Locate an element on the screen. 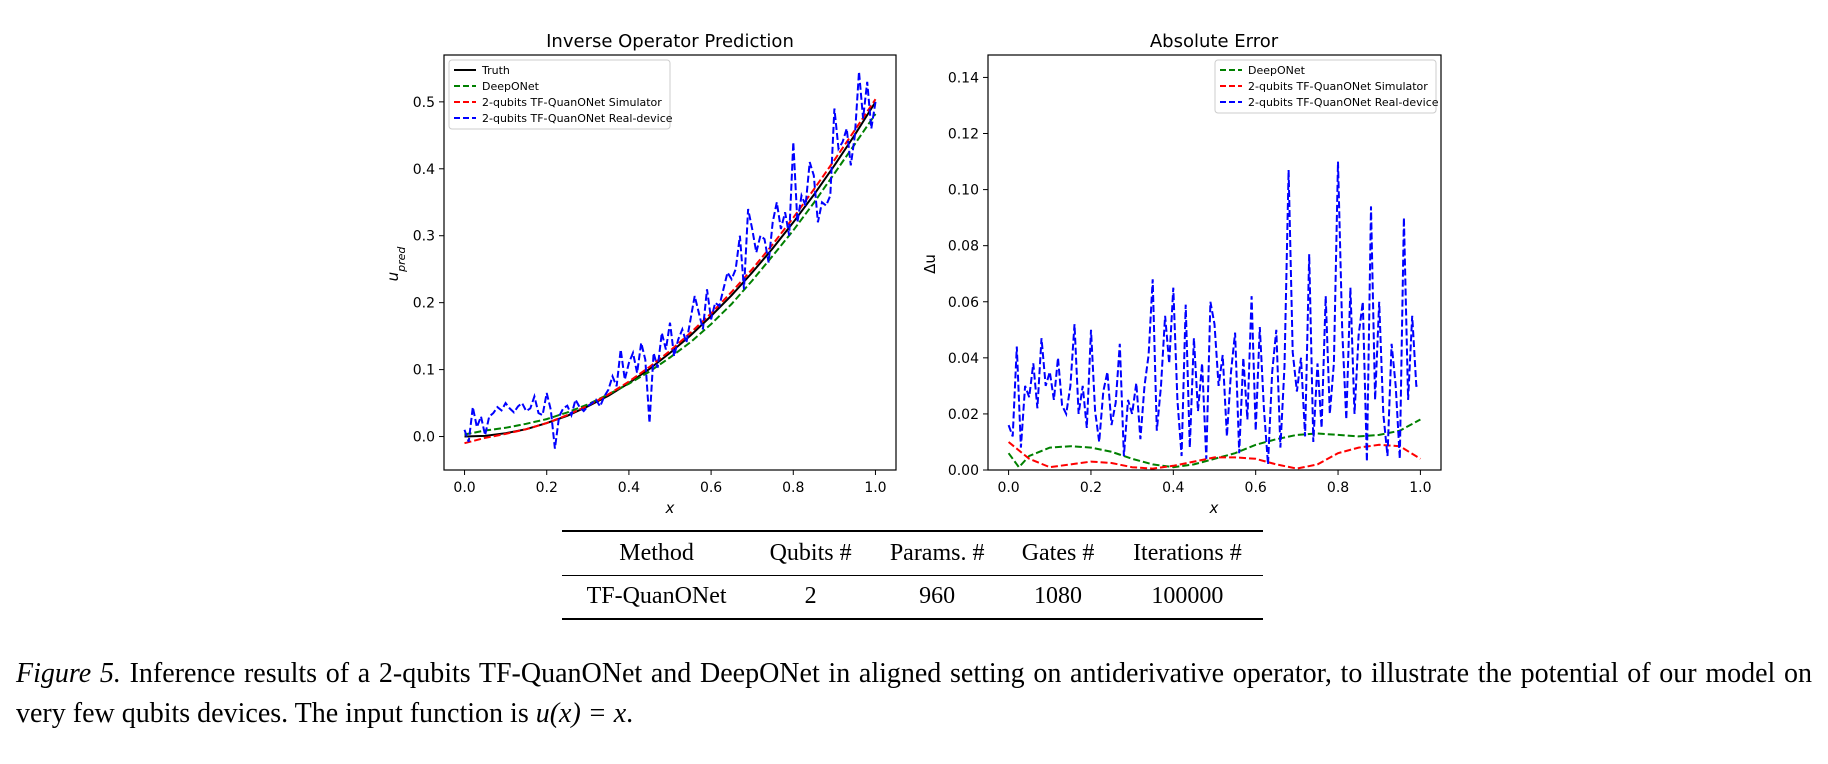 The height and width of the screenshot is (764, 1828). y-tick-label: 0.00 is located at coordinates (963, 471).